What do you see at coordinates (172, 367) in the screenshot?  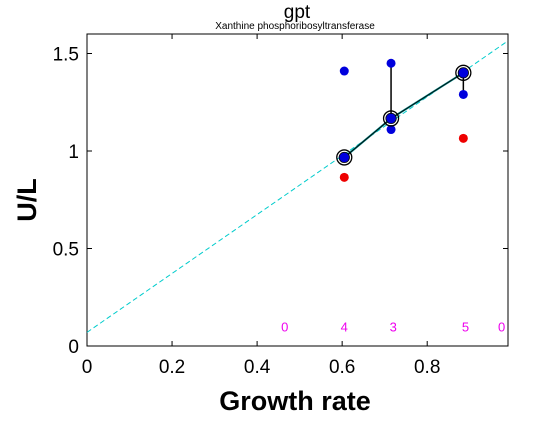 I see `x-tick-label: 0.2` at bounding box center [172, 367].